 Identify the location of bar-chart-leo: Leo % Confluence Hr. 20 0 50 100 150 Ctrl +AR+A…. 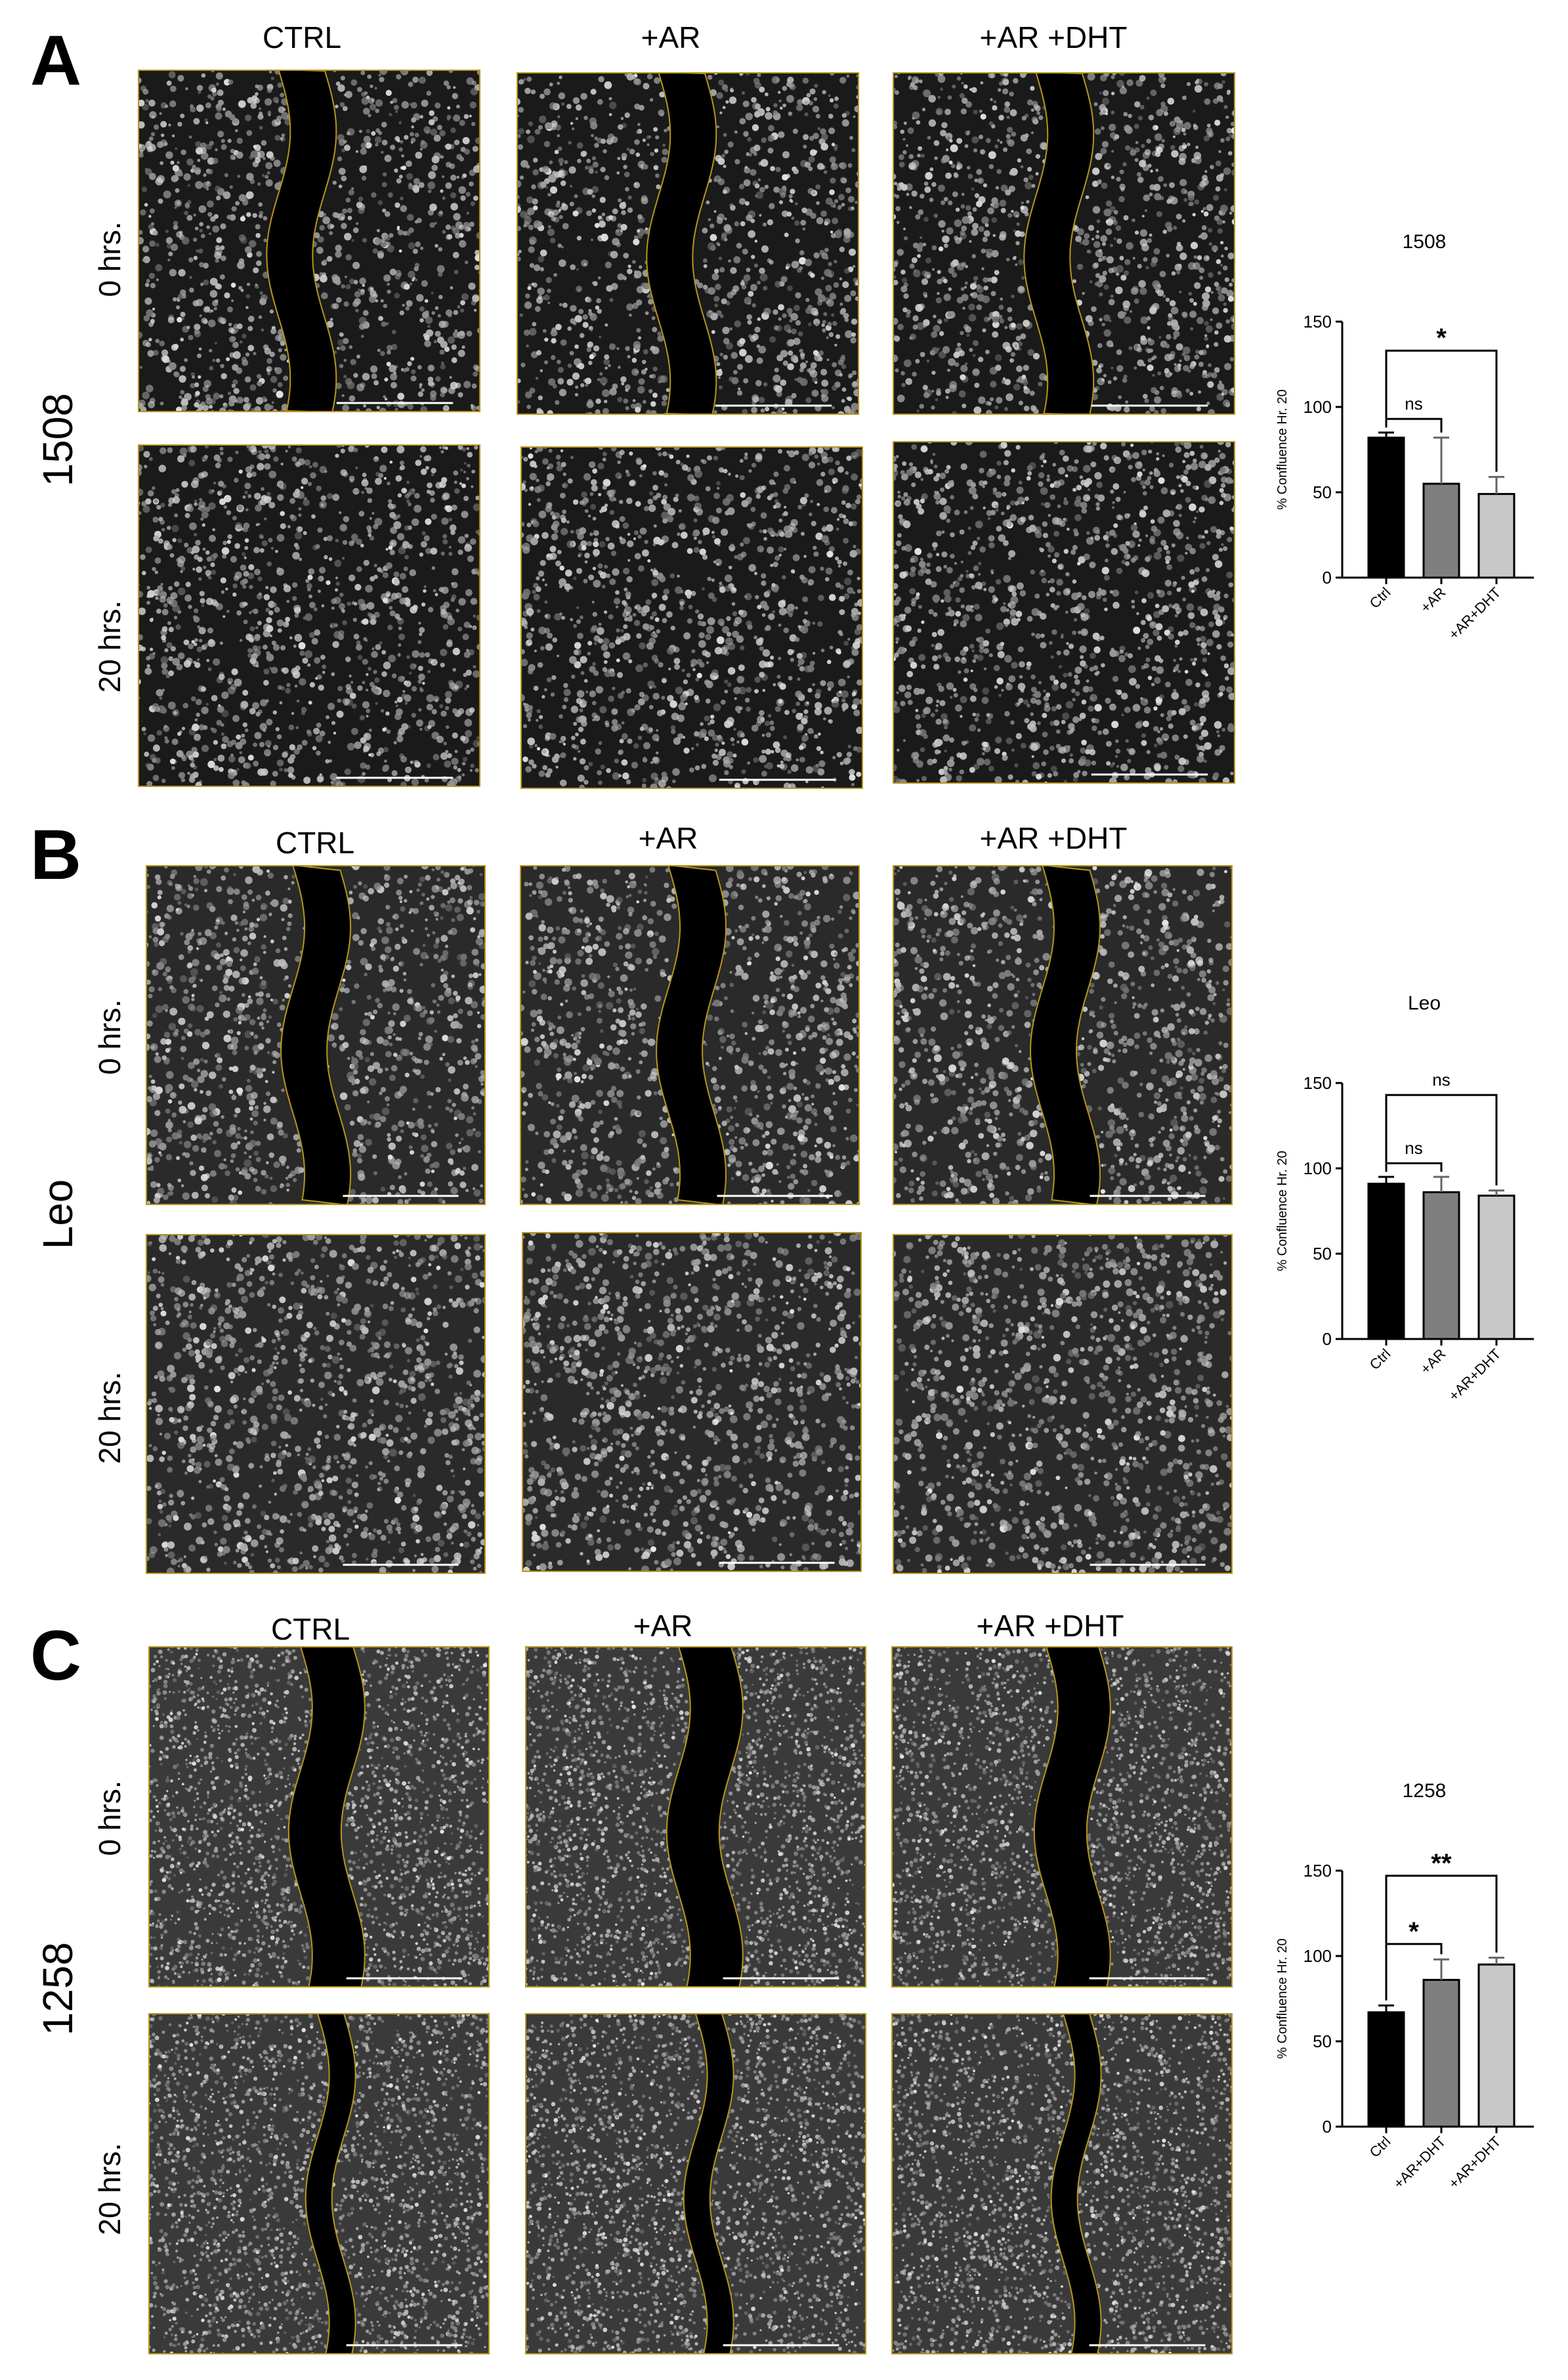
(1404, 1198).